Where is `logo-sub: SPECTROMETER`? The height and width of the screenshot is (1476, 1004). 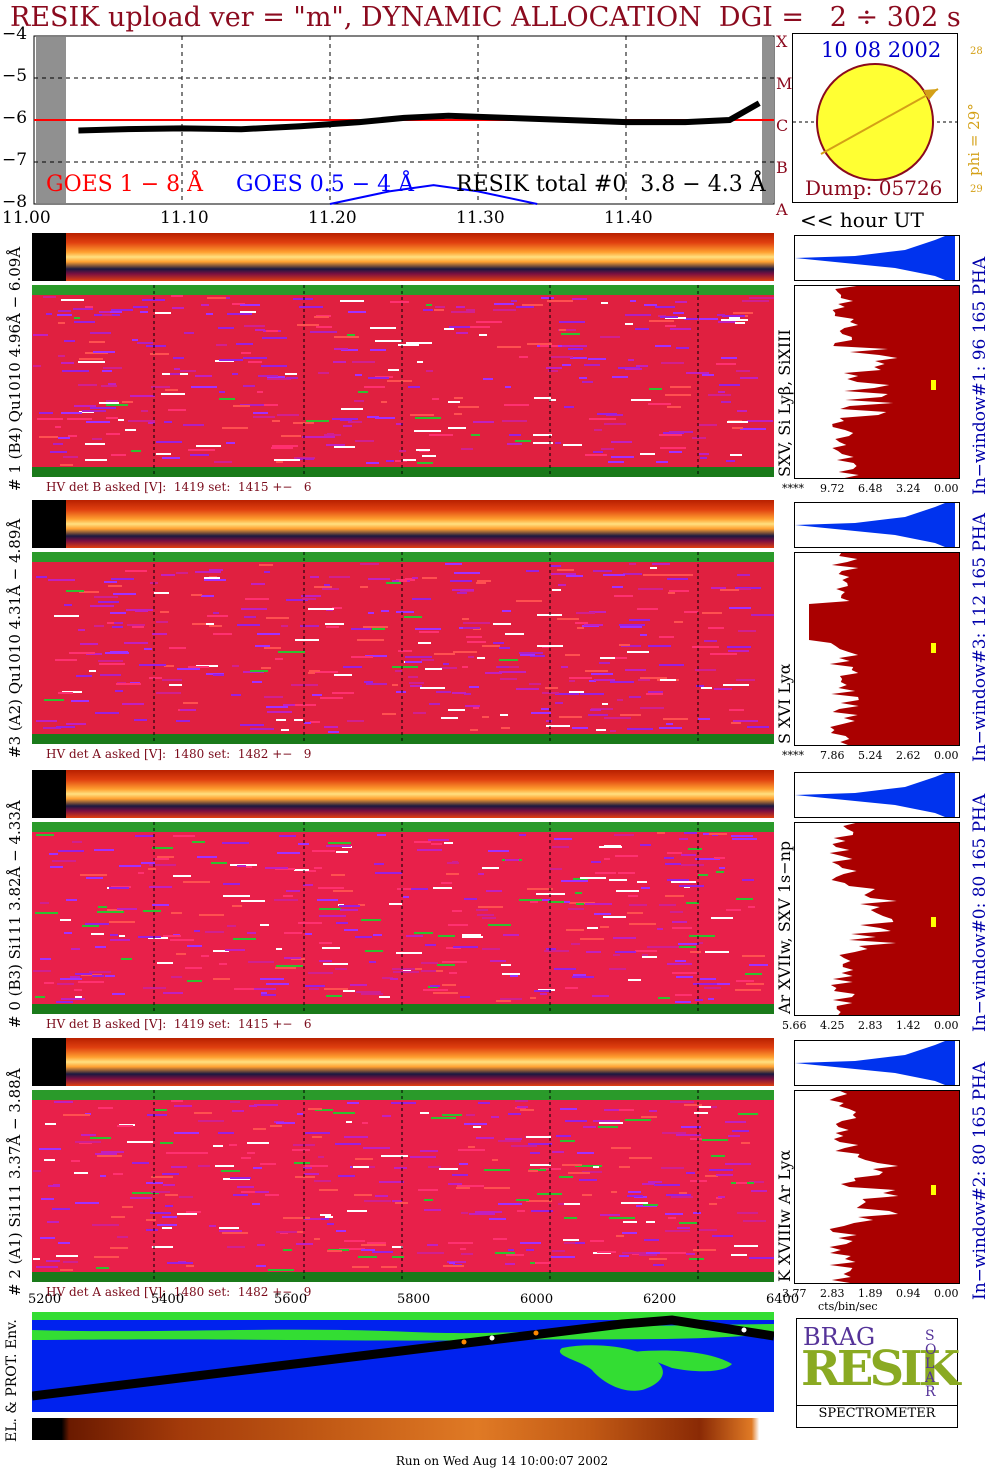 logo-sub: SPECTROMETER is located at coordinates (877, 1413).